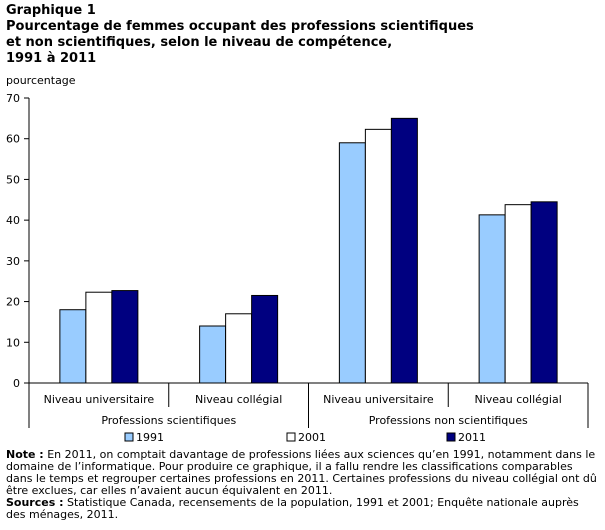  What do you see at coordinates (312, 437) in the screenshot?
I see `legend-label: 2001` at bounding box center [312, 437].